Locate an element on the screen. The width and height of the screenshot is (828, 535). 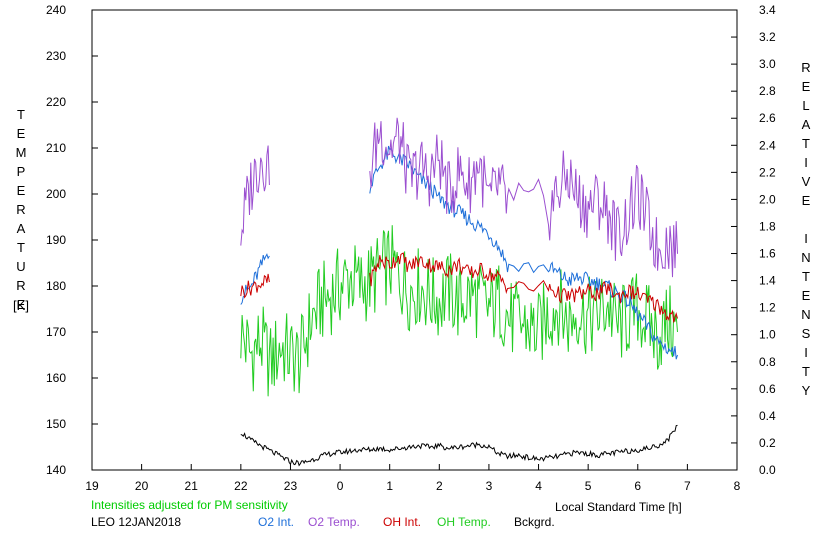
series-line-bckgrd- is located at coordinates (459, 445).